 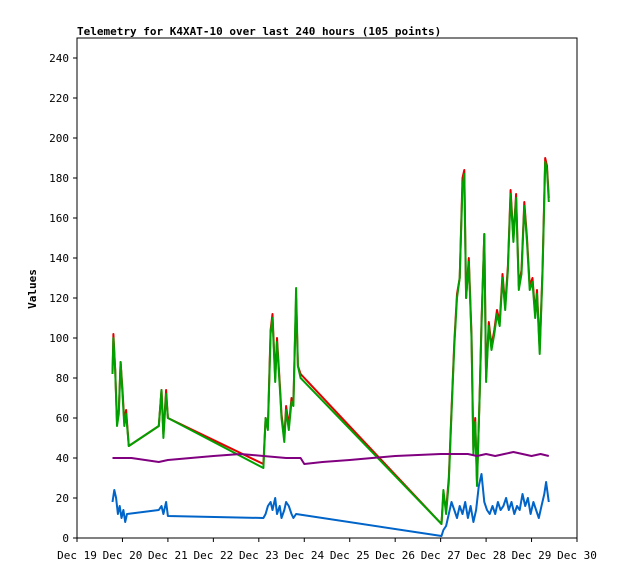 What do you see at coordinates (213, 555) in the screenshot?
I see `x-tick-label: Dec 22` at bounding box center [213, 555].